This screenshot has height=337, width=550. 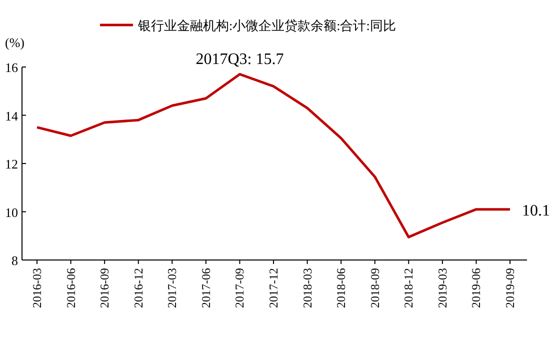 What do you see at coordinates (14, 42) in the screenshot?
I see `y-axis-title: (%)` at bounding box center [14, 42].